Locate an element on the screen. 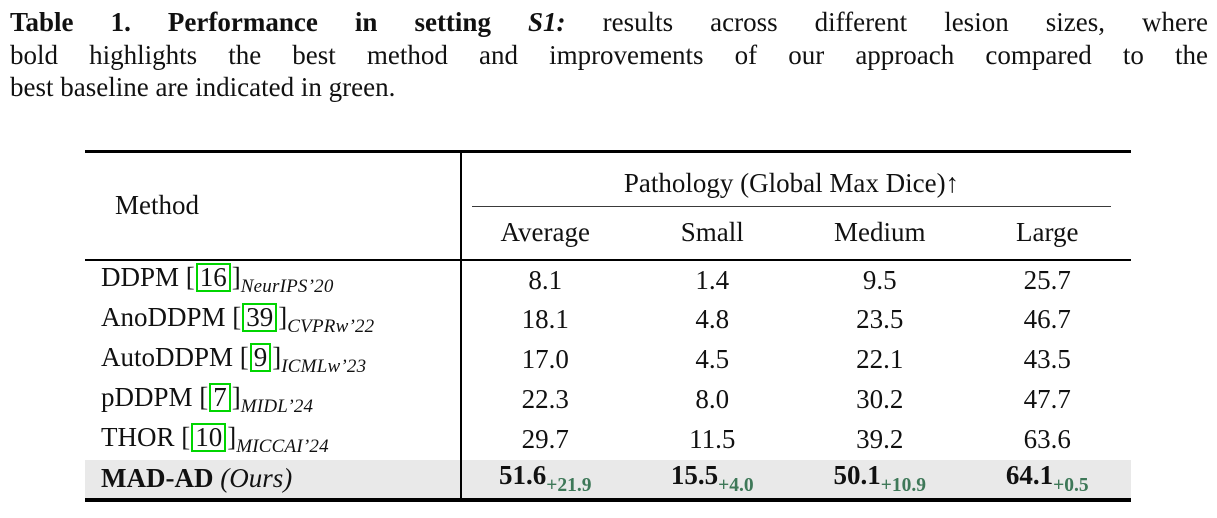 This screenshot has height=518, width=1217. method-label: AnoDDPM is located at coordinates (163, 316).